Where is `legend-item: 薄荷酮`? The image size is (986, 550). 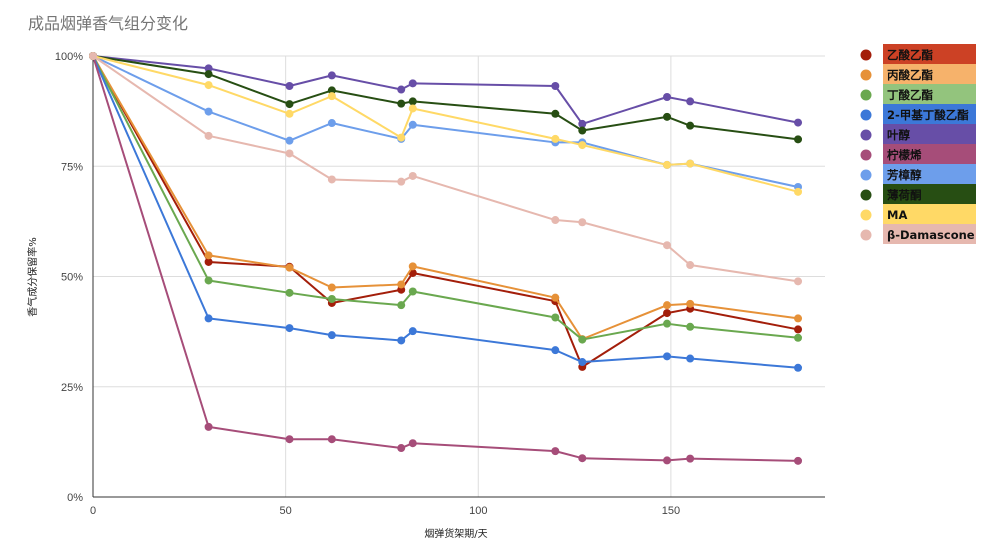
legend-item: 薄荷酮 is located at coordinates (918, 194).